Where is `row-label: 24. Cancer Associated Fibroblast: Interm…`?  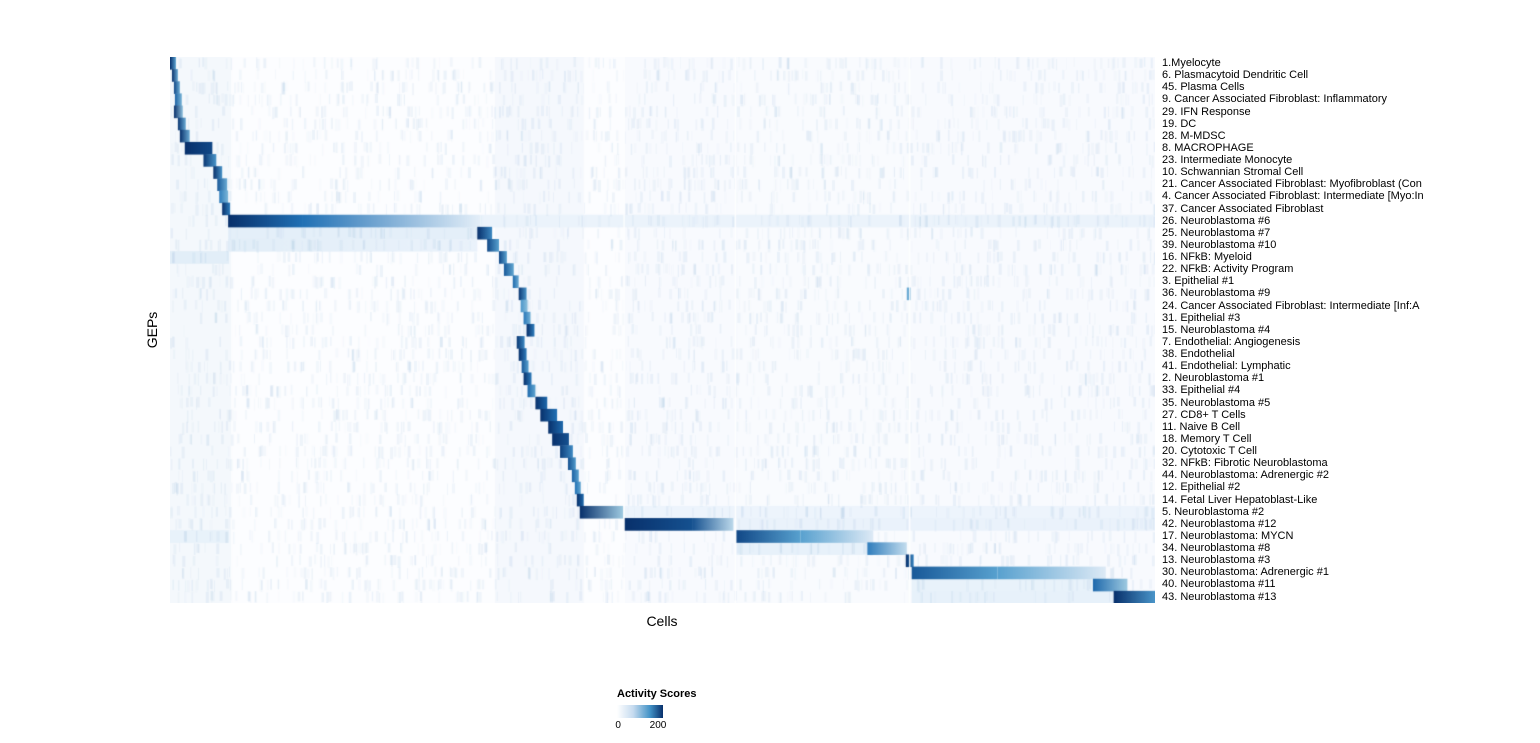
row-label: 24. Cancer Associated Fibroblast: Interm… is located at coordinates (1291, 305).